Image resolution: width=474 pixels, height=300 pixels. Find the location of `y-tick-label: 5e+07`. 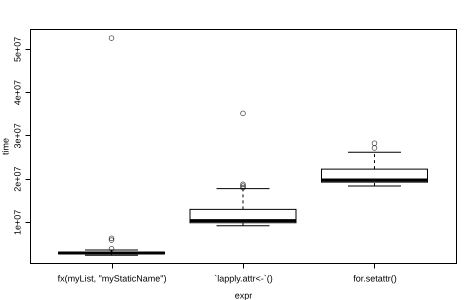

y-tick-label: 5e+07 is located at coordinates (17, 49).